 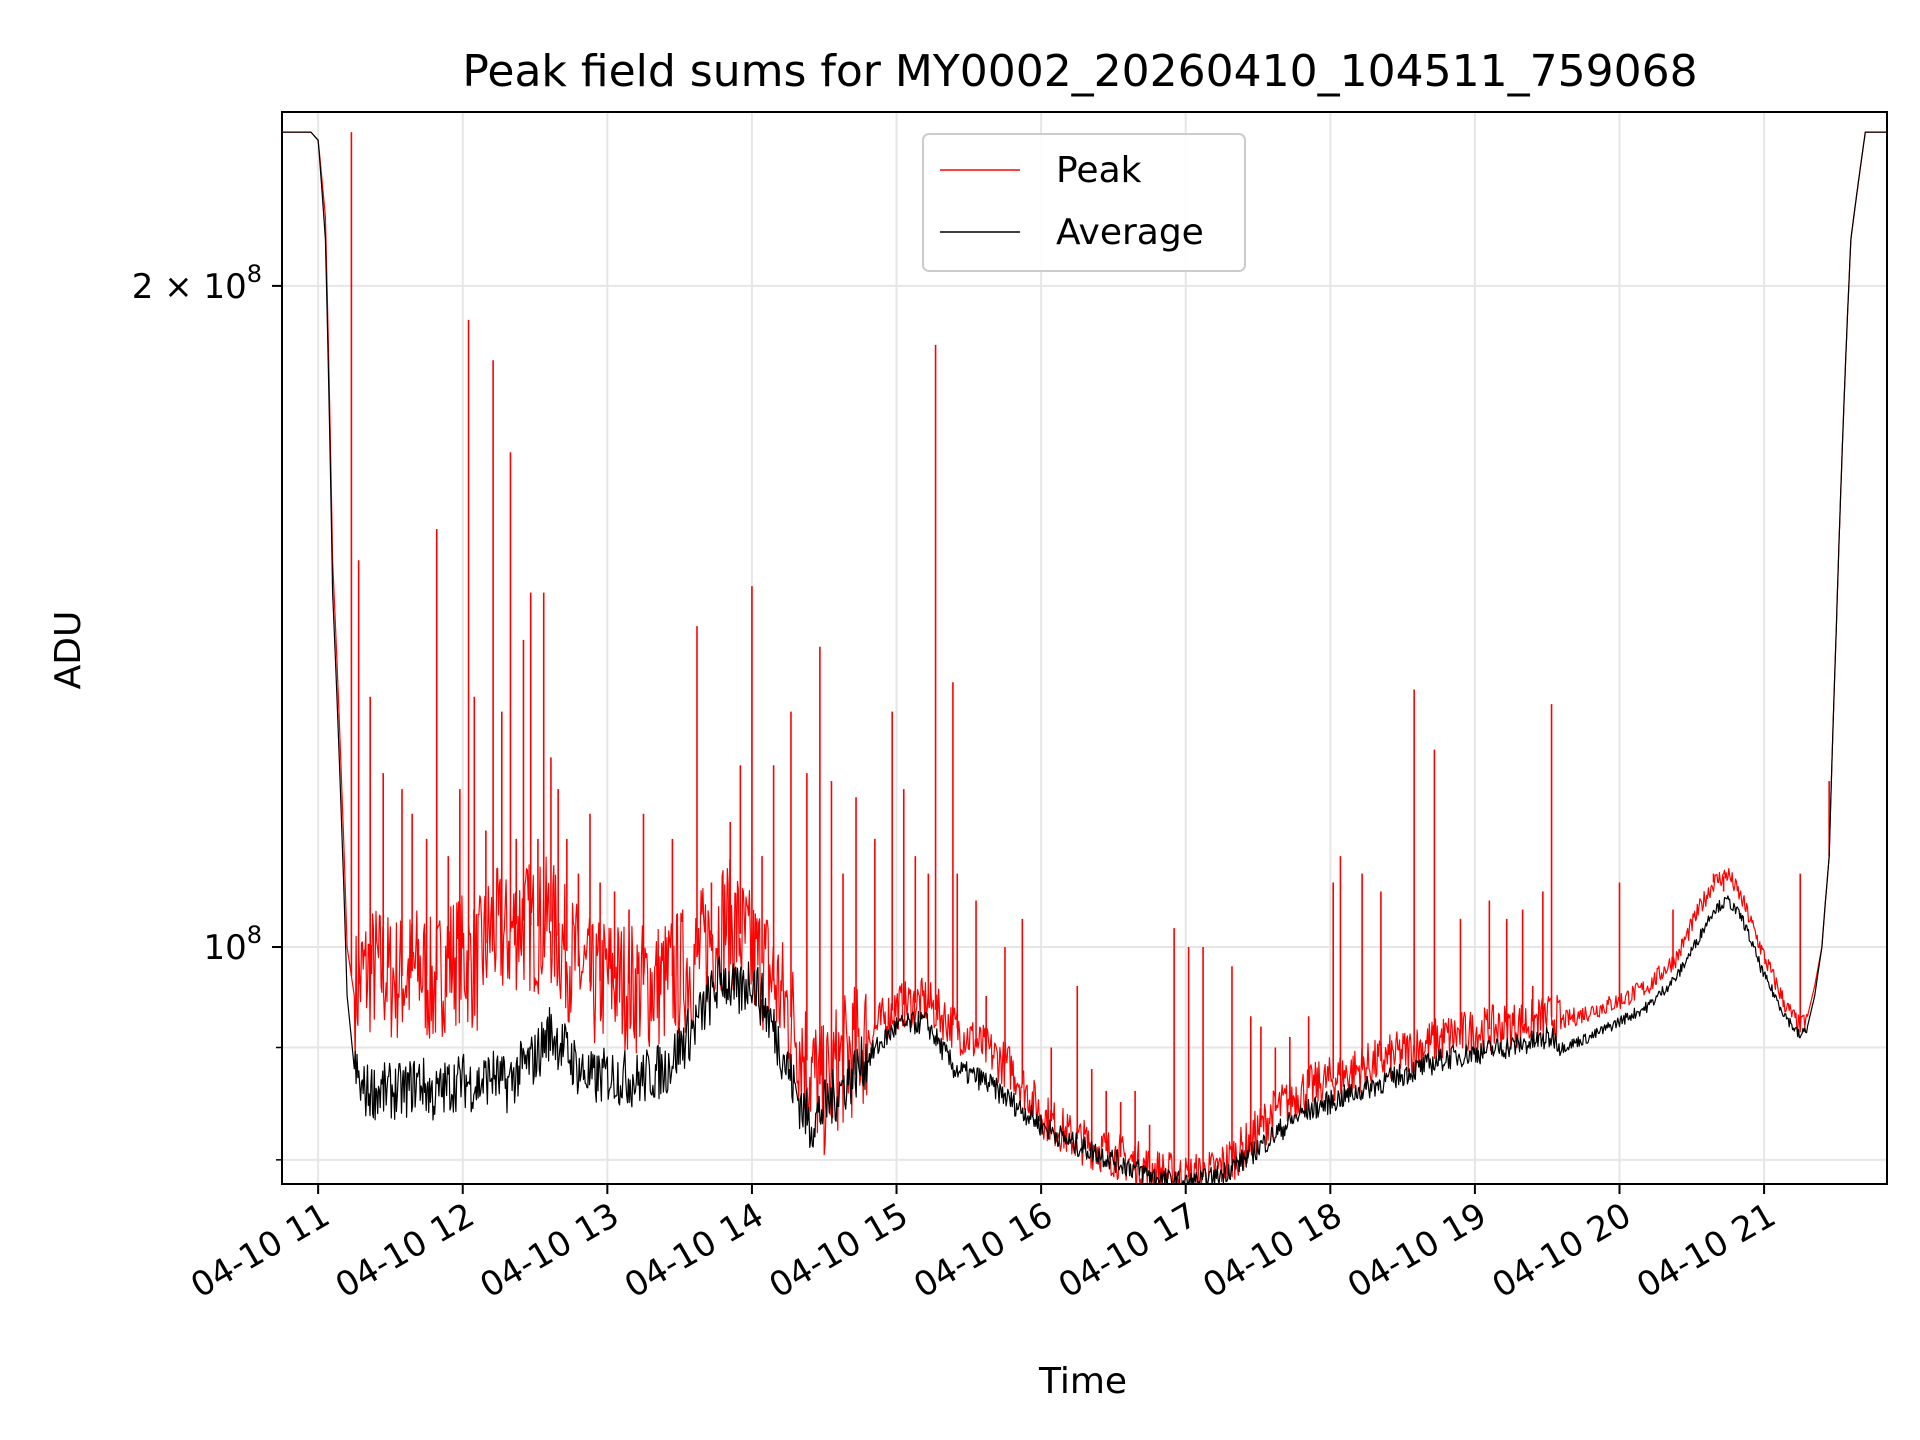 I want to click on legend-average-label: Average, so click(x=1130, y=232).